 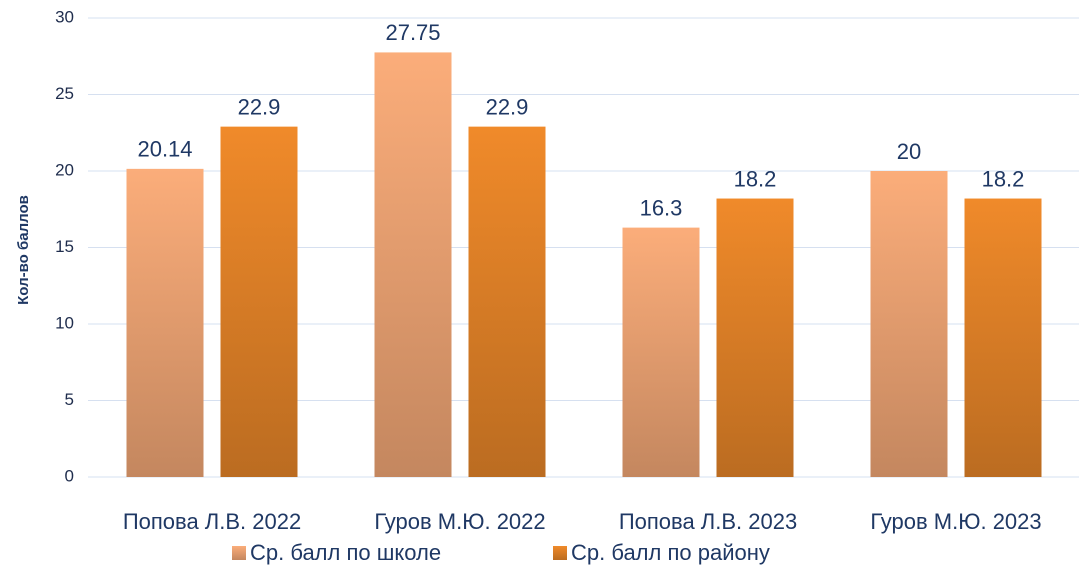 I want to click on data-label: 20, so click(x=909, y=151).